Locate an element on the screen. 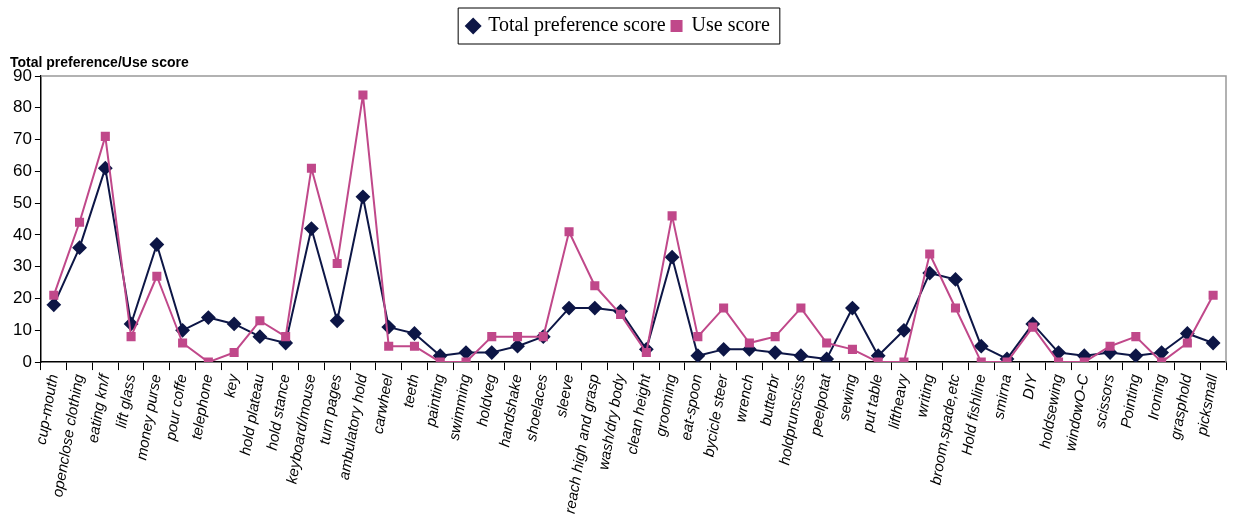 The height and width of the screenshot is (518, 1234). x-tick-label: peelpotat is located at coordinates (820, 405).